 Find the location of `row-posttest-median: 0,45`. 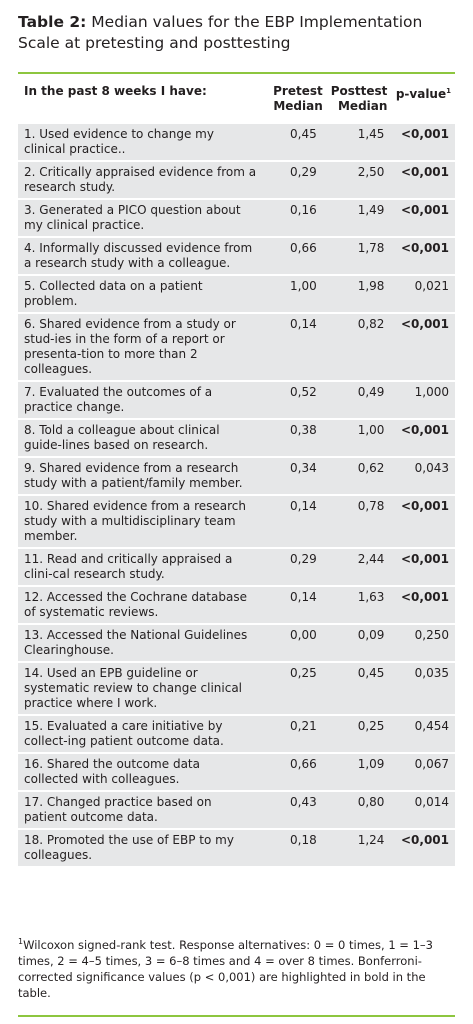

row-posttest-median: 0,45 is located at coordinates (359, 687).